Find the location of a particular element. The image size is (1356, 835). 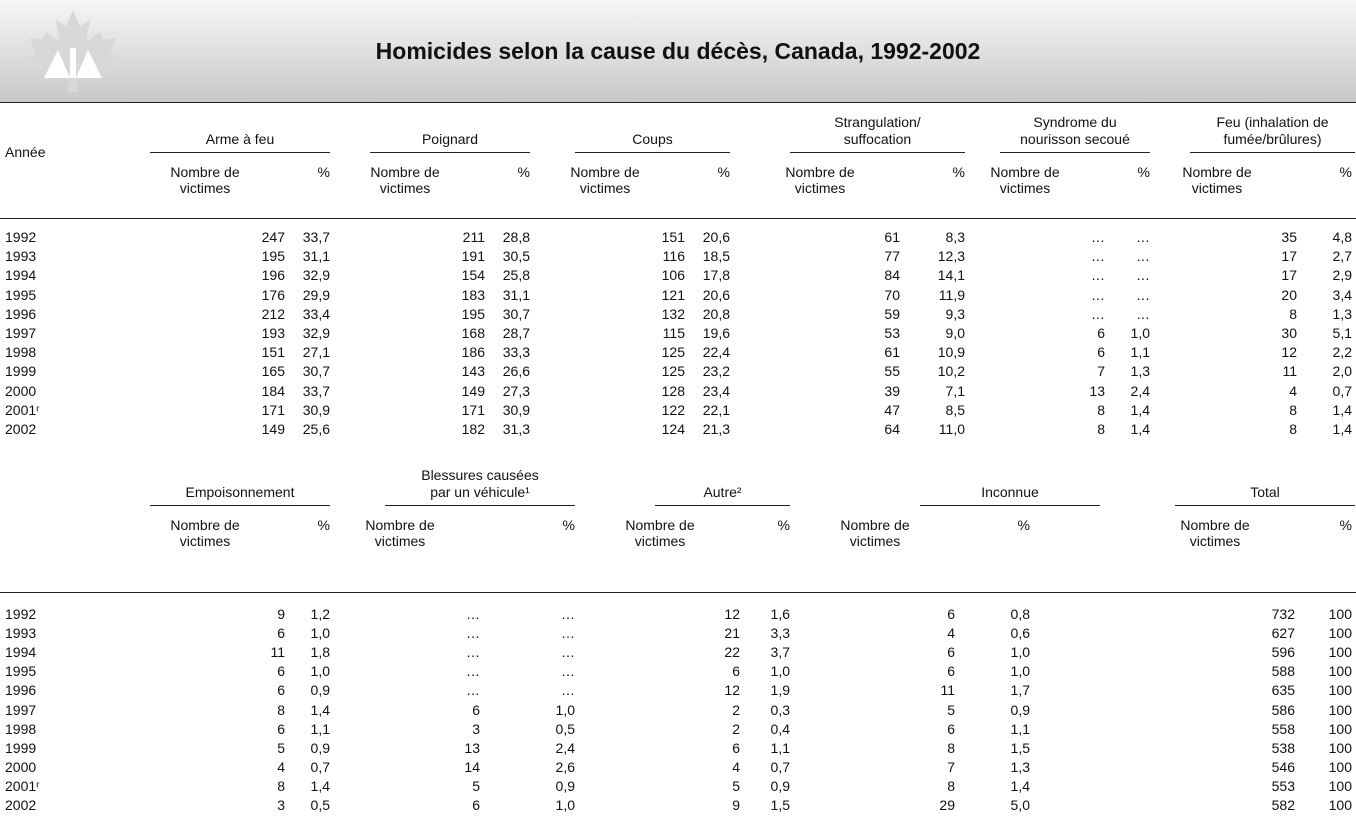

count: 184 is located at coordinates (273, 390).